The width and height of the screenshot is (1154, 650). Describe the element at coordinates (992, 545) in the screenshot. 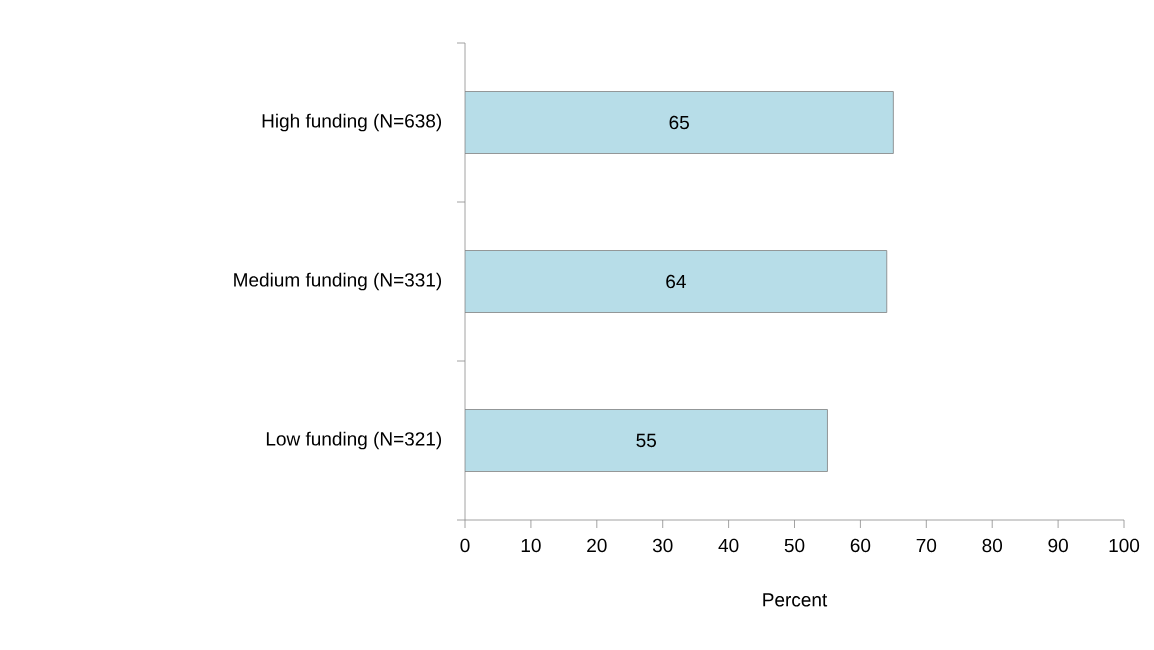

I see `x-tick-label: 80` at that location.